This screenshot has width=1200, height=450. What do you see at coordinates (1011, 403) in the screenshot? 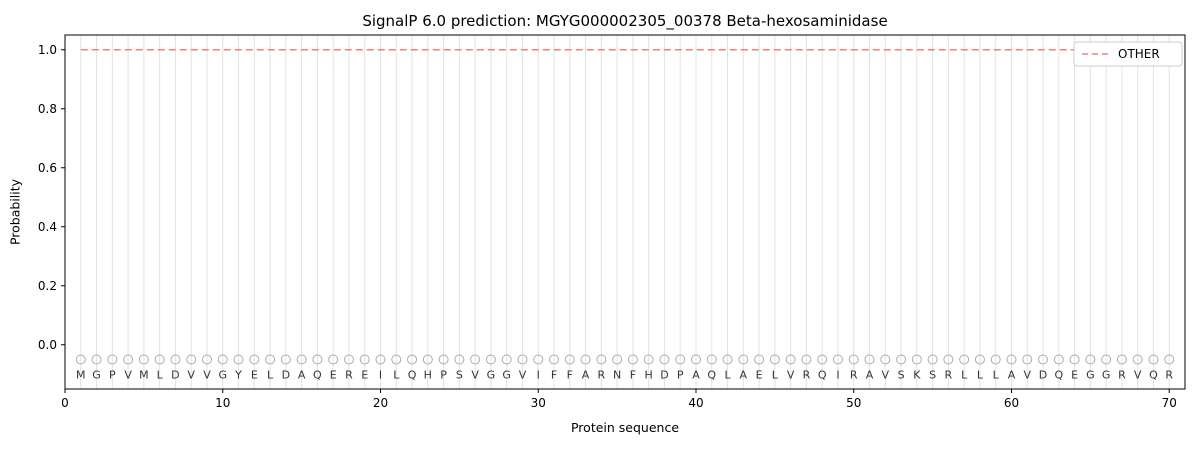
I see `x-tick-label: 60` at bounding box center [1011, 403].